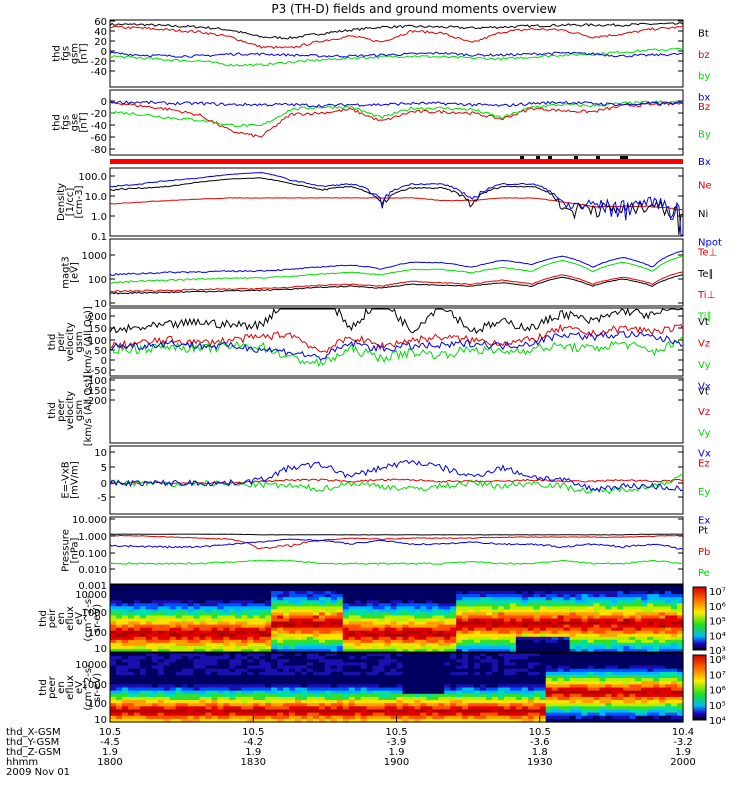 The height and width of the screenshot is (800, 750). Describe the element at coordinates (704, 97) in the screenshot. I see `legend-entry: bx` at that location.